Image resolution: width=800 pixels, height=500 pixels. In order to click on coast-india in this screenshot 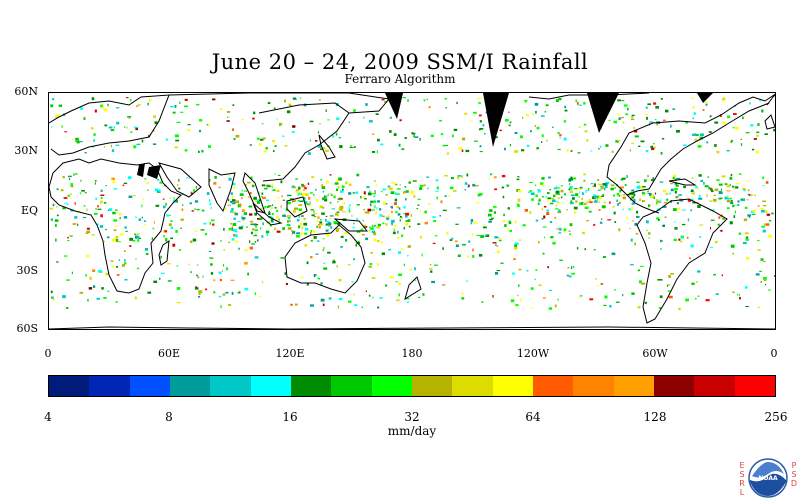, I will do `click(222, 190)`.